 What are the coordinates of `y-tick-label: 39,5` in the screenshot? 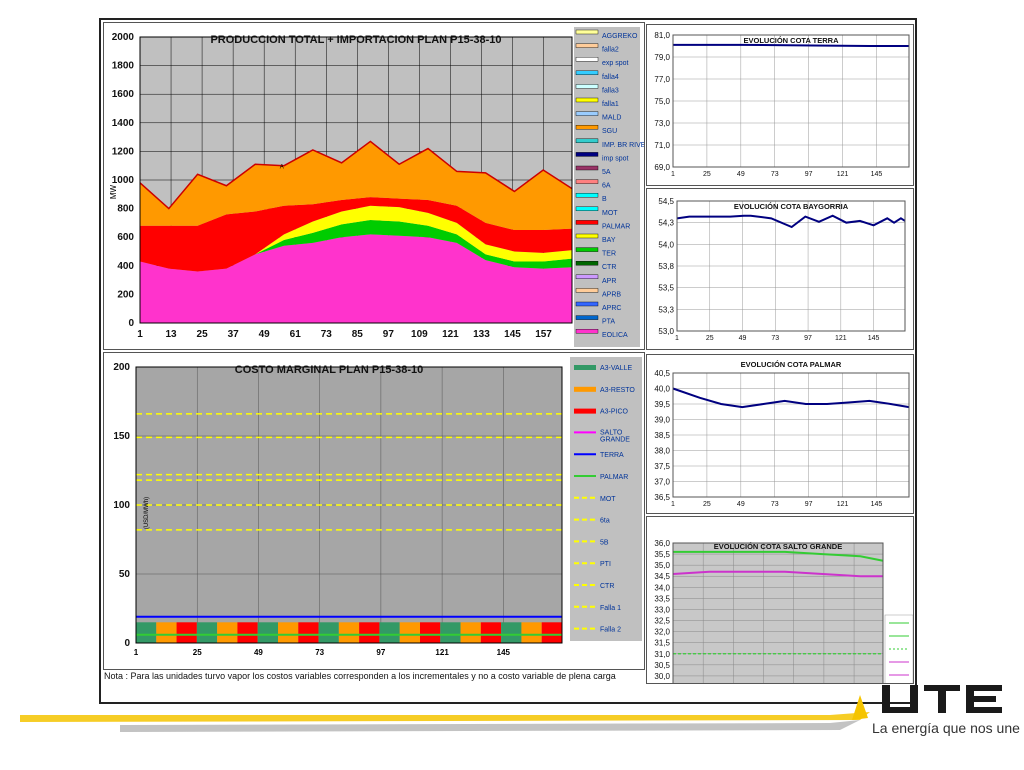 It's located at (662, 404).